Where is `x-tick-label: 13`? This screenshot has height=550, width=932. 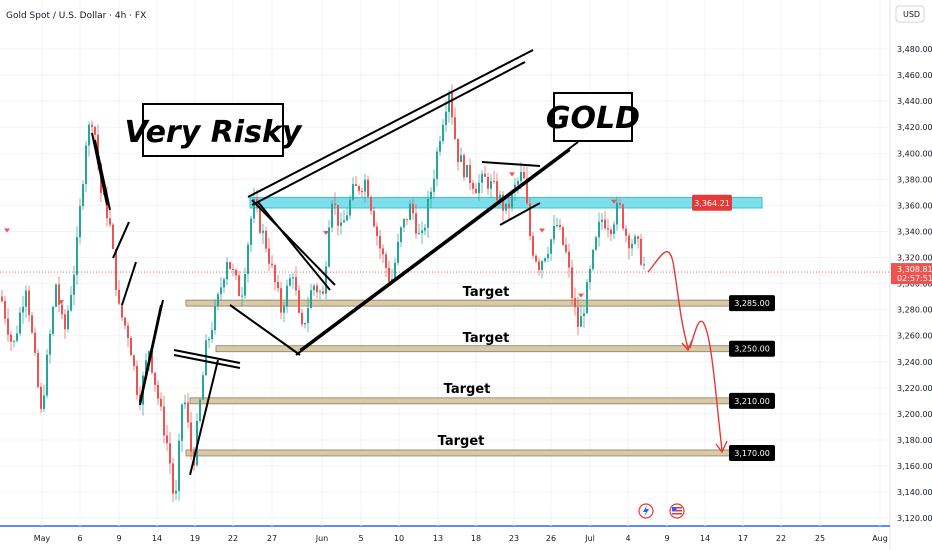
x-tick-label: 13 is located at coordinates (438, 538).